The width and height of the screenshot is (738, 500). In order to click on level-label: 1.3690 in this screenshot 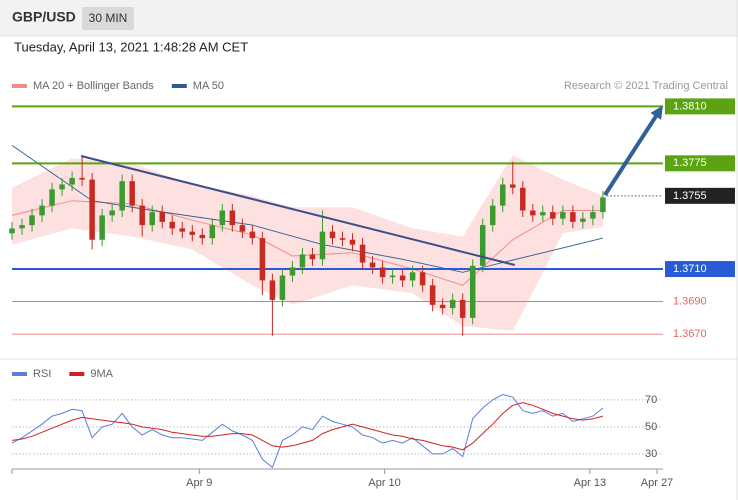, I will do `click(690, 301)`.